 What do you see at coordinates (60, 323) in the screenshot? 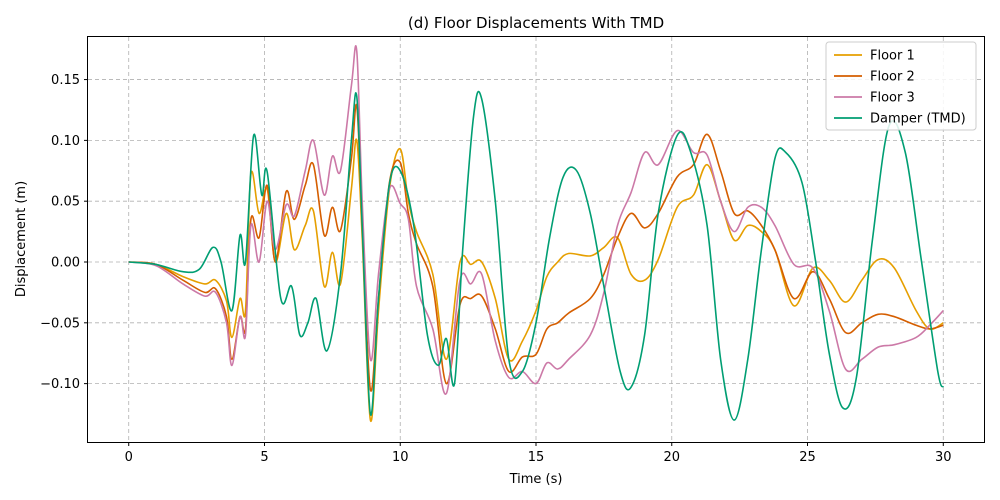
I see `y-tick-label: −0.05` at bounding box center [60, 323].